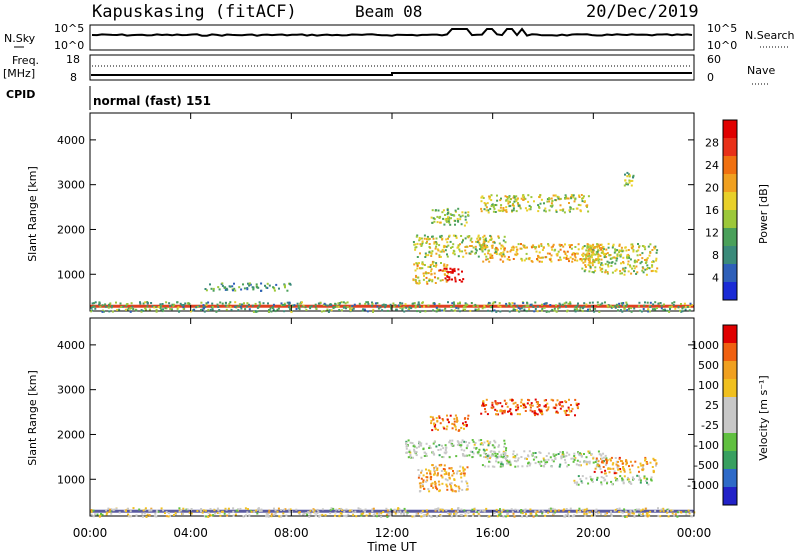 This screenshot has width=800, height=558. Describe the element at coordinates (388, 11) in the screenshot. I see `beam-title: Beam 08` at that location.